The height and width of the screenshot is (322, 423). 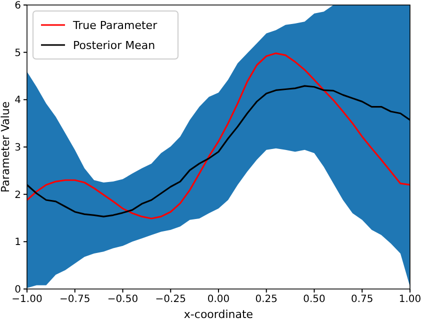 I want to click on x-tick-label: 0.50, so click(x=314, y=299).